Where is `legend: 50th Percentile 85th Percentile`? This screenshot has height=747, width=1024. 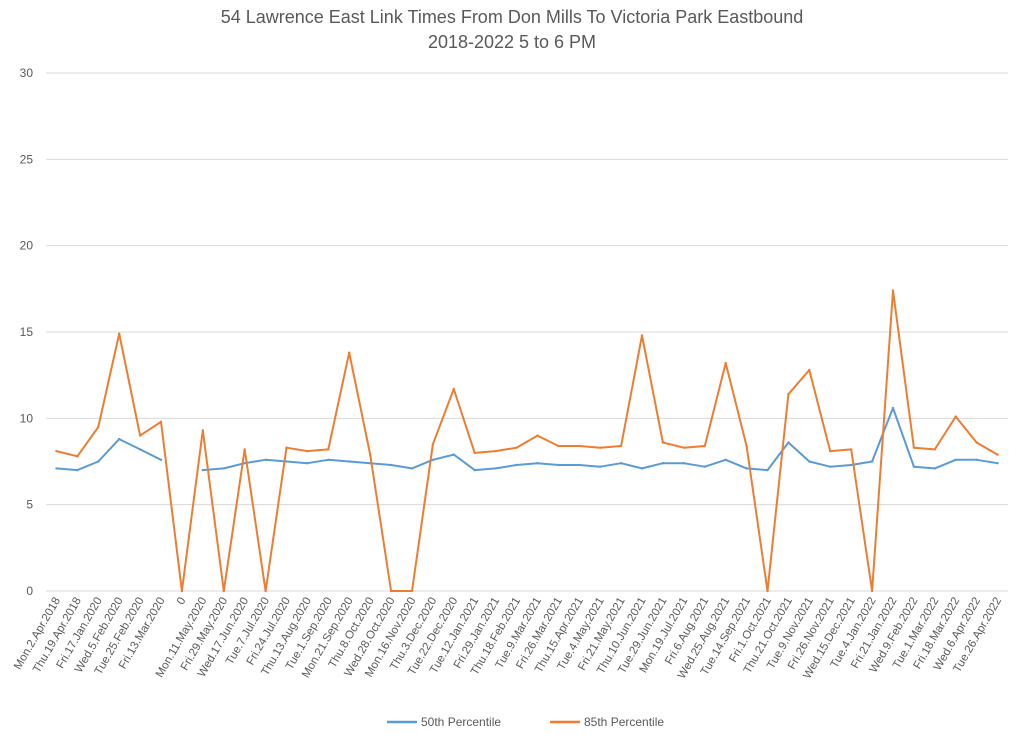
legend: 50th Percentile 85th Percentile is located at coordinates (525, 722).